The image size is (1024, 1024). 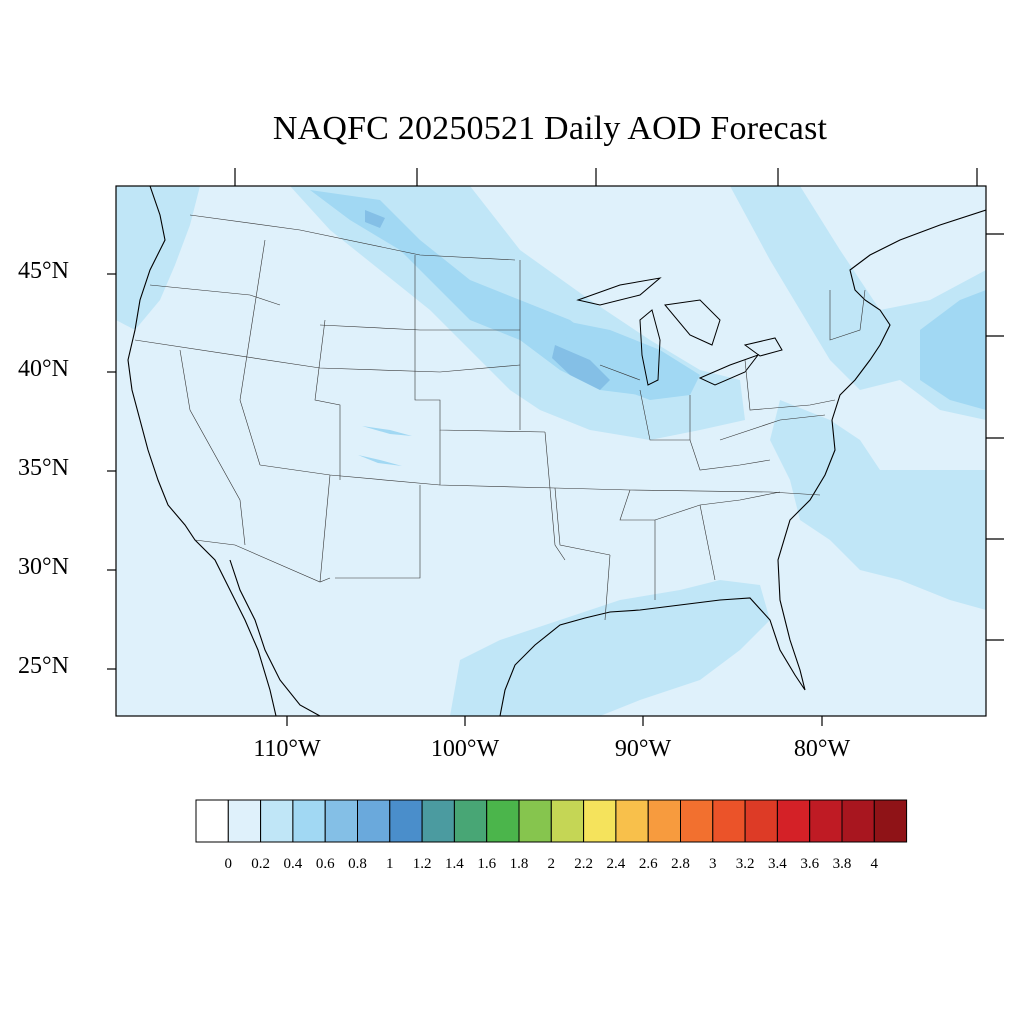 I want to click on lon-label: 80°W, so click(x=822, y=749).